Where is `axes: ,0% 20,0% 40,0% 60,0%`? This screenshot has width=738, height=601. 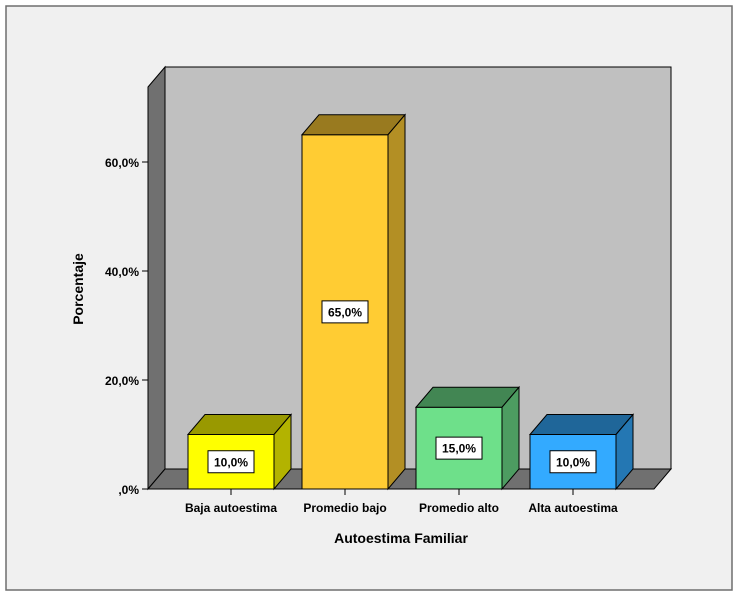 axes: ,0% 20,0% 40,0% 60,0% is located at coordinates (126, 326).